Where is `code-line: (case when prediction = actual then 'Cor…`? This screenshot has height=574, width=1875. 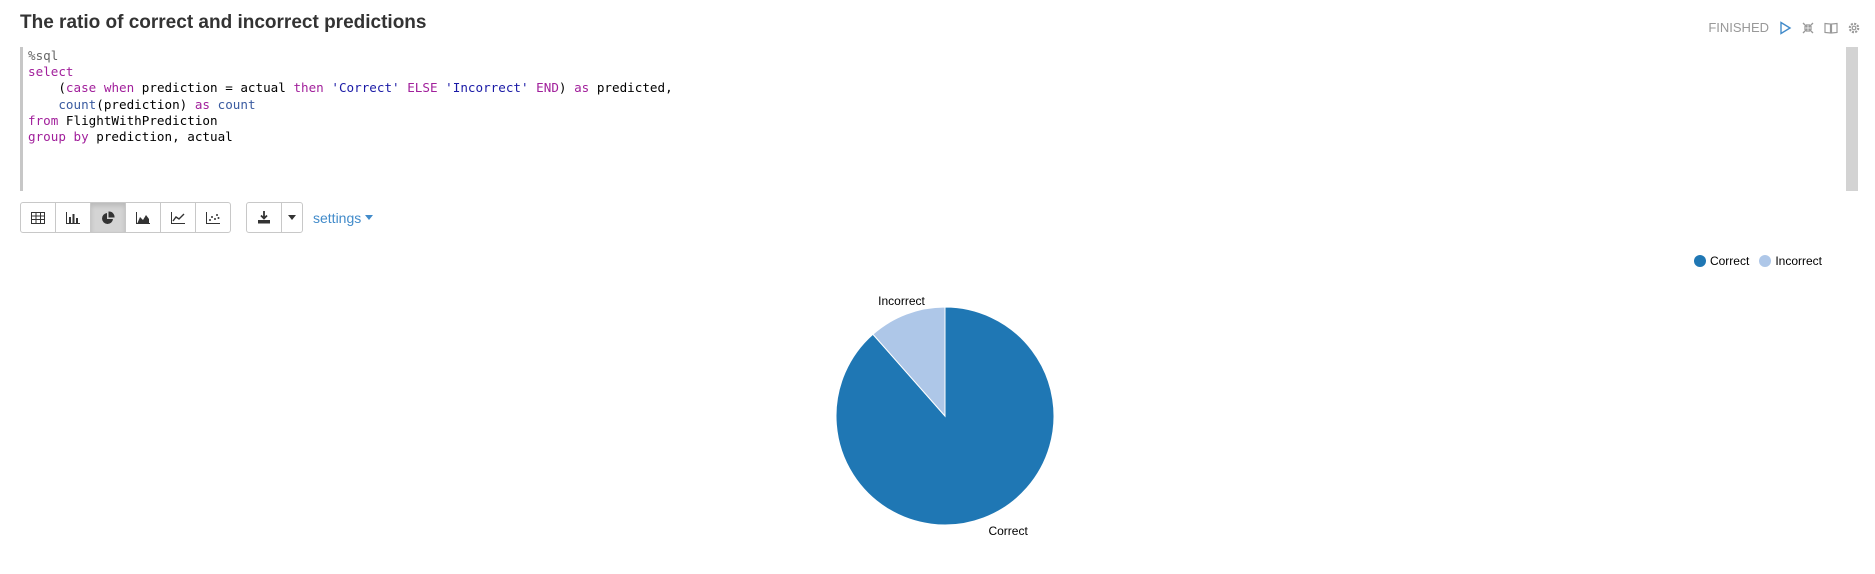 code-line: (case when prediction = actual then 'Cor… is located at coordinates (350, 88).